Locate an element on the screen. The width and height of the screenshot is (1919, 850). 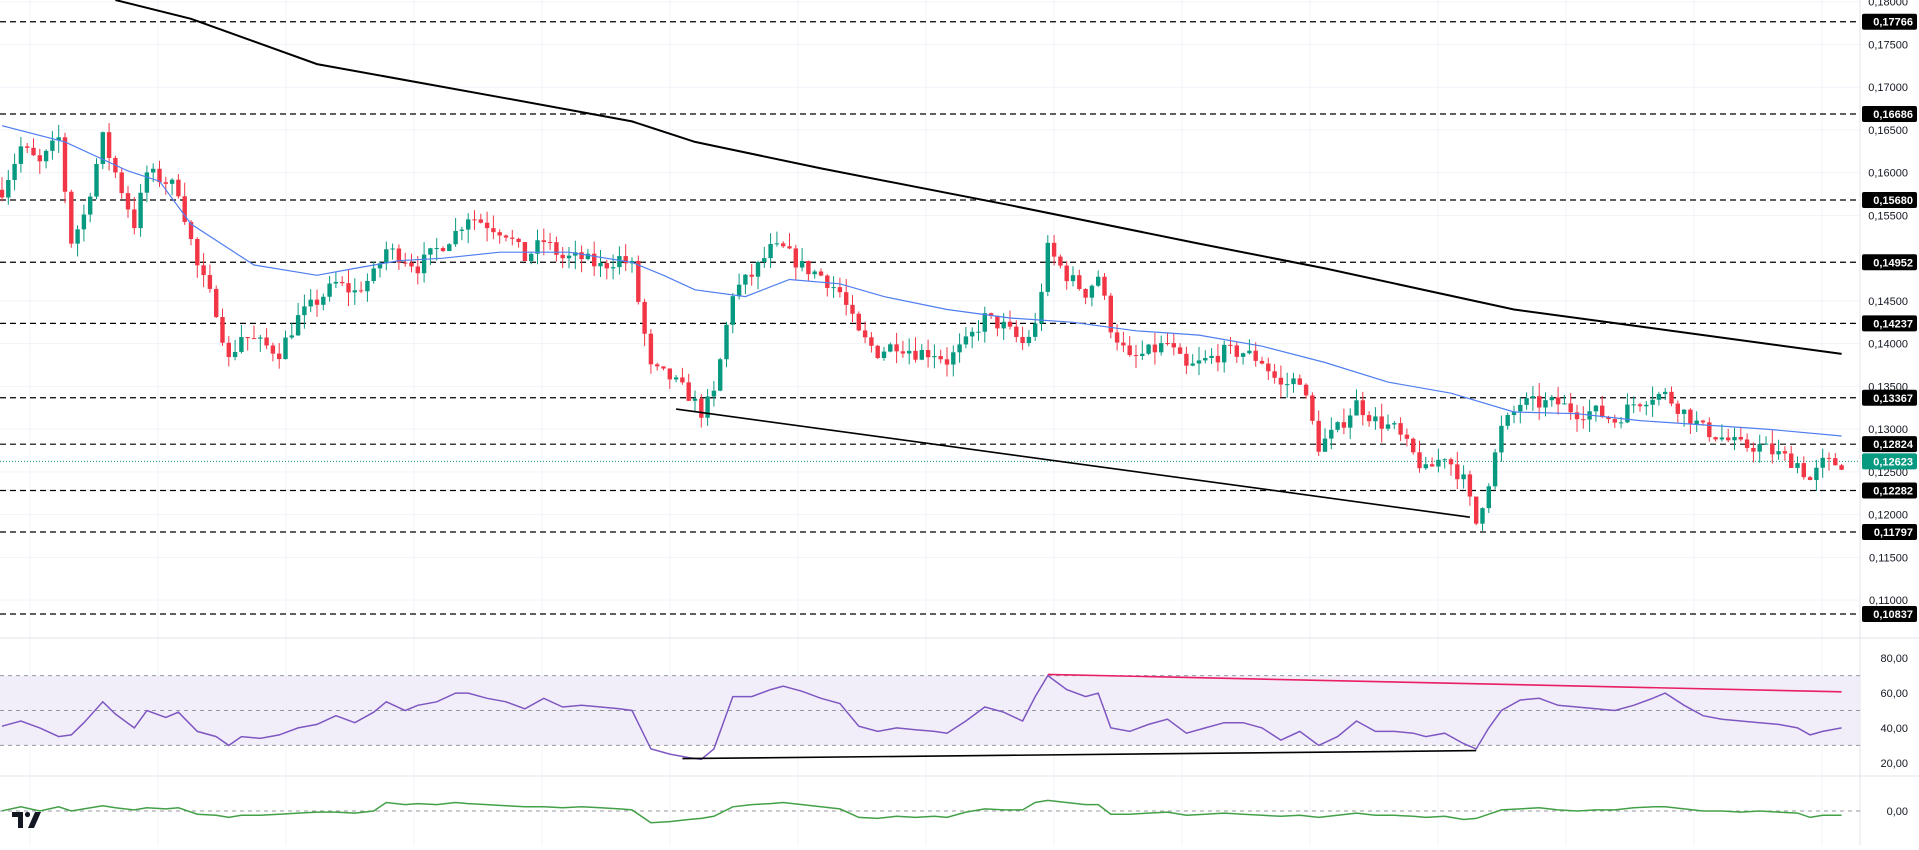
level-badge: 0,15680 is located at coordinates (1889, 200).